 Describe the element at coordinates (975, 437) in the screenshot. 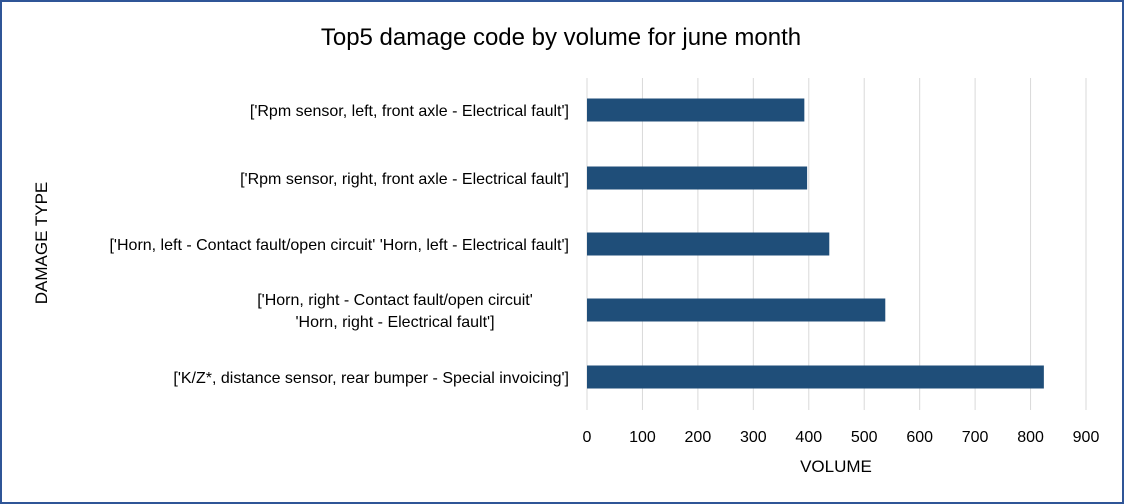

I see `x-tick-label: 700` at that location.